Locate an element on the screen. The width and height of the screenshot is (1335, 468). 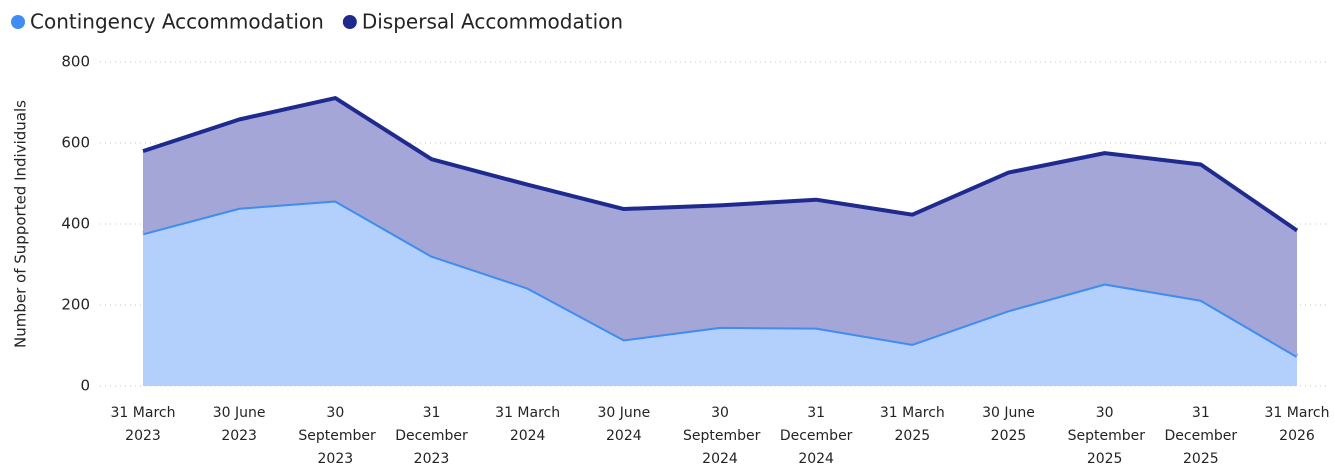
x-tick-label: 31 December 2024 is located at coordinates (816, 436).